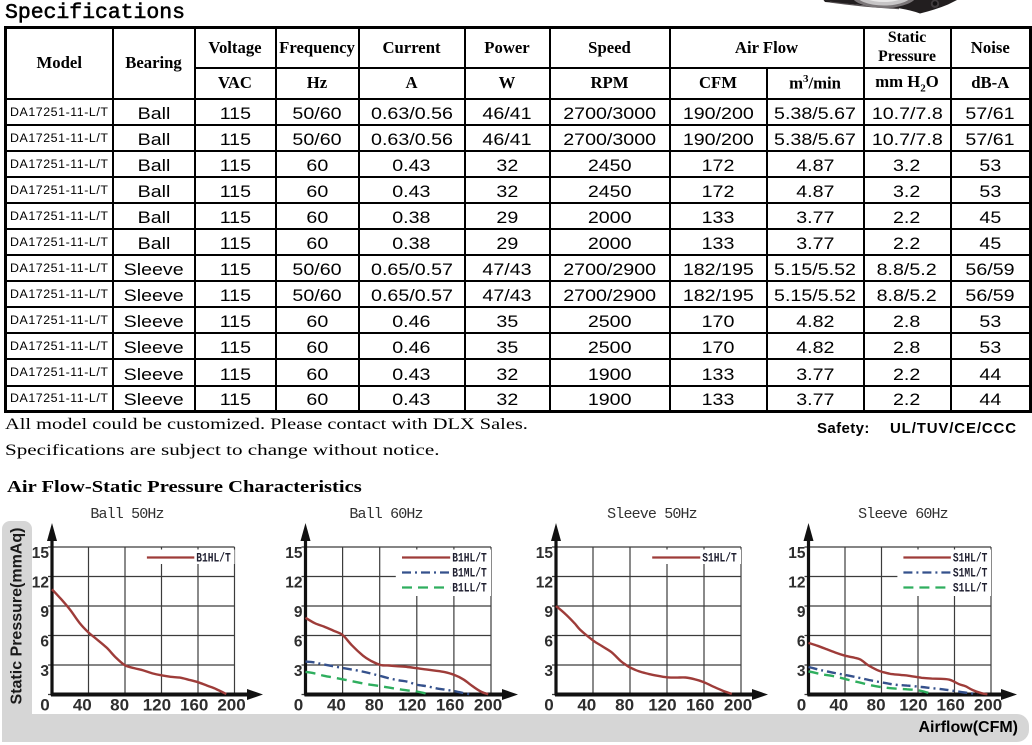  I want to click on svg-text: S1LL/T, so click(970, 588).